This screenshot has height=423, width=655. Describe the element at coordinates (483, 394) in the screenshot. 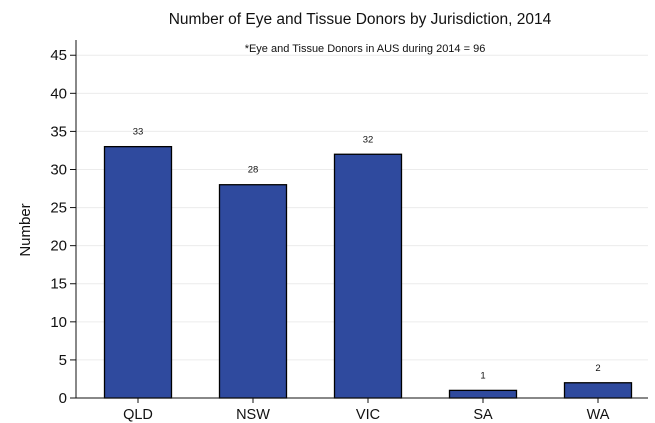

I see `bar-sa` at that location.